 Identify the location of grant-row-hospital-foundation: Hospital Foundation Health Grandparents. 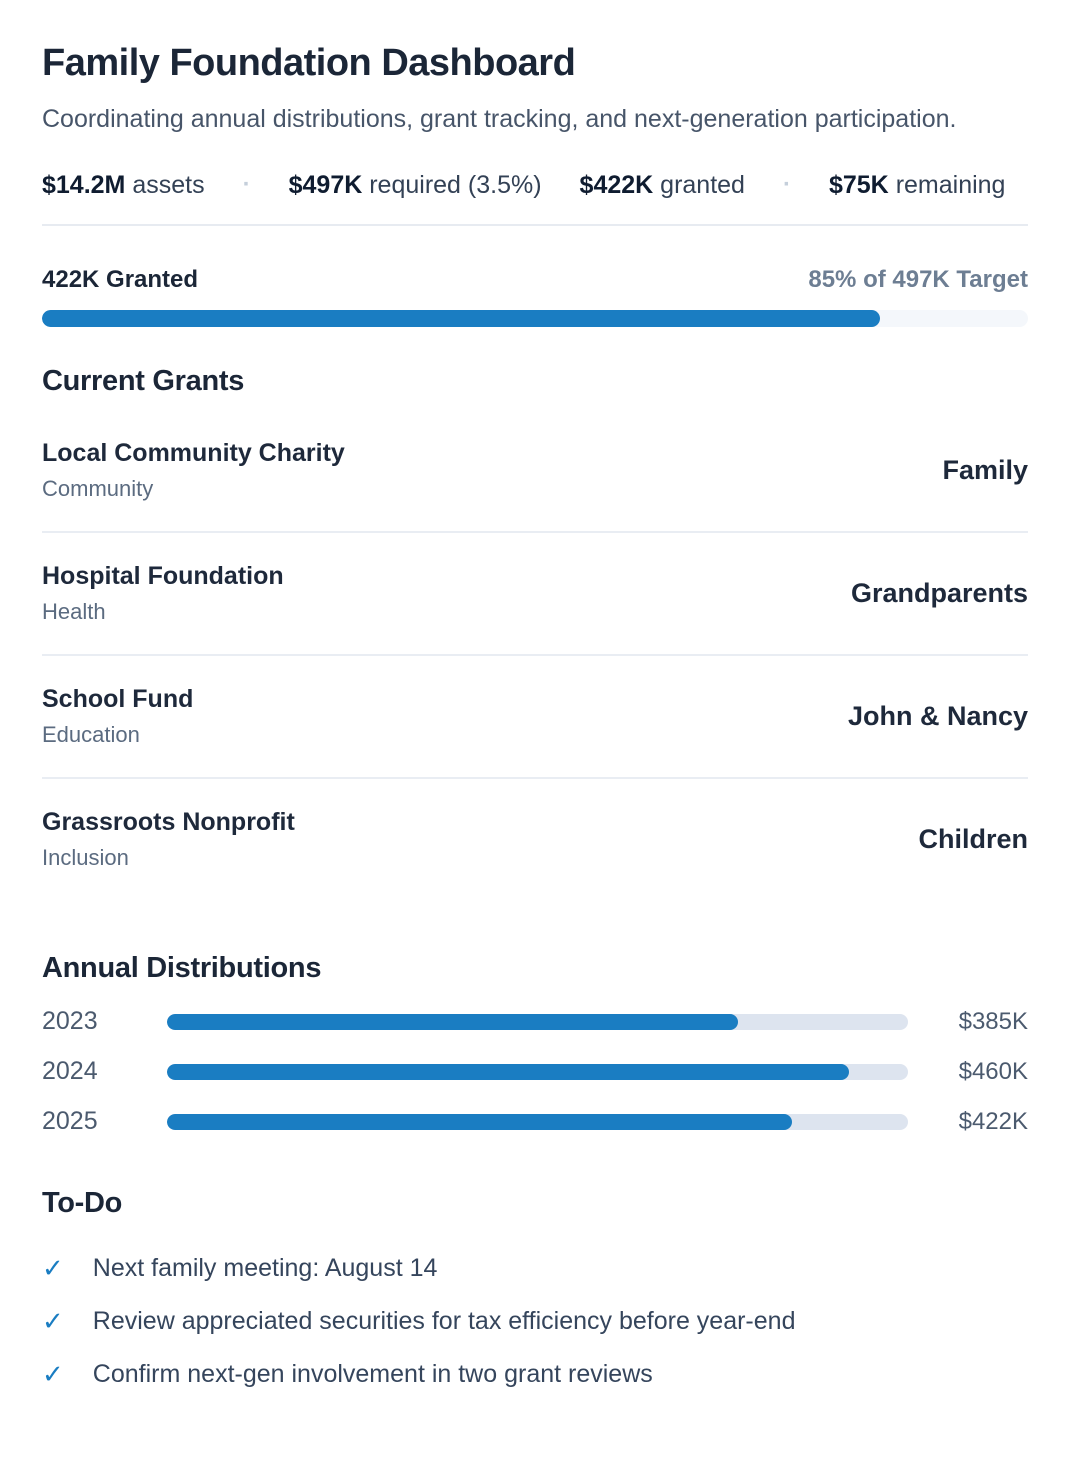
(535, 594).